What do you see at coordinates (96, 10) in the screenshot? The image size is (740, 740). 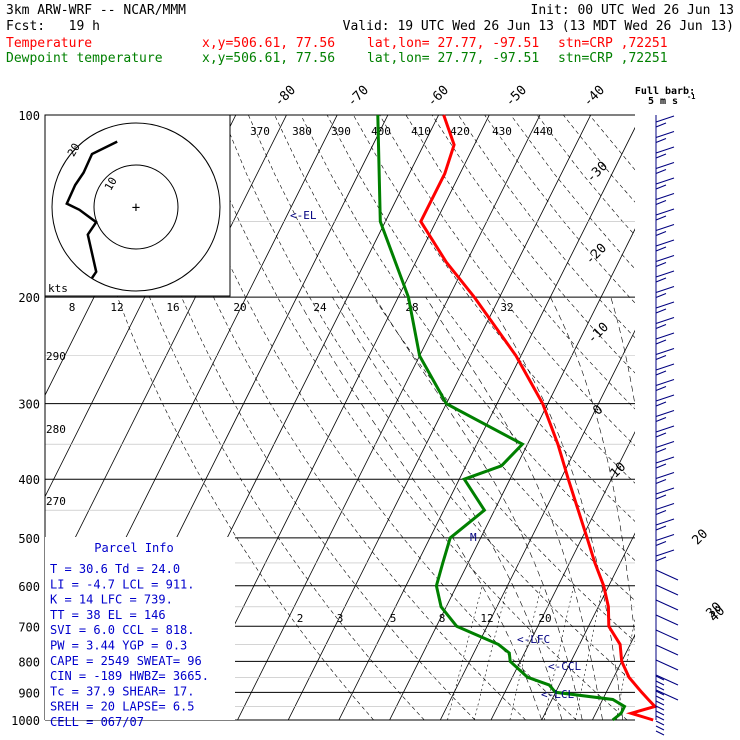 I see `model-title: 3km ARW-WRF -- NCAR/MMM` at bounding box center [96, 10].